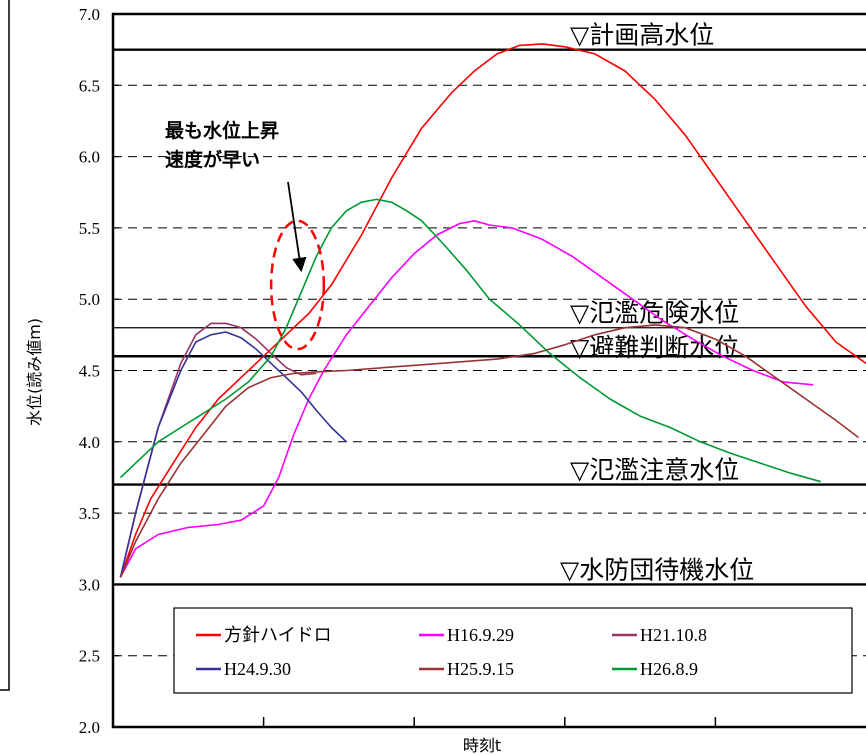  I want to click on outer-frame-edge, so click(5, 345).